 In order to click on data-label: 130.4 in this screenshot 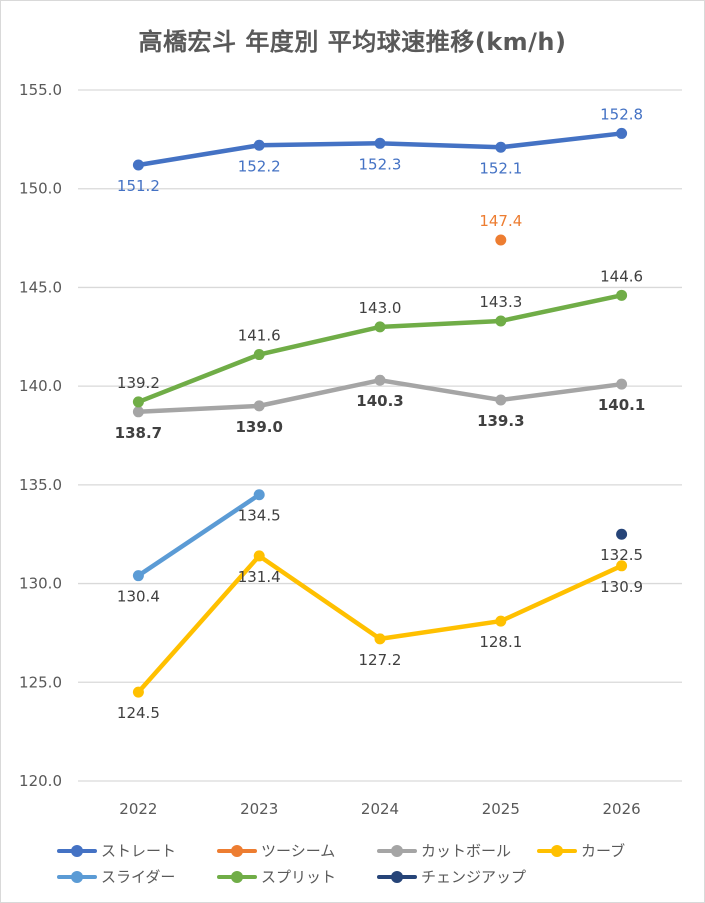, I will do `click(138, 597)`.